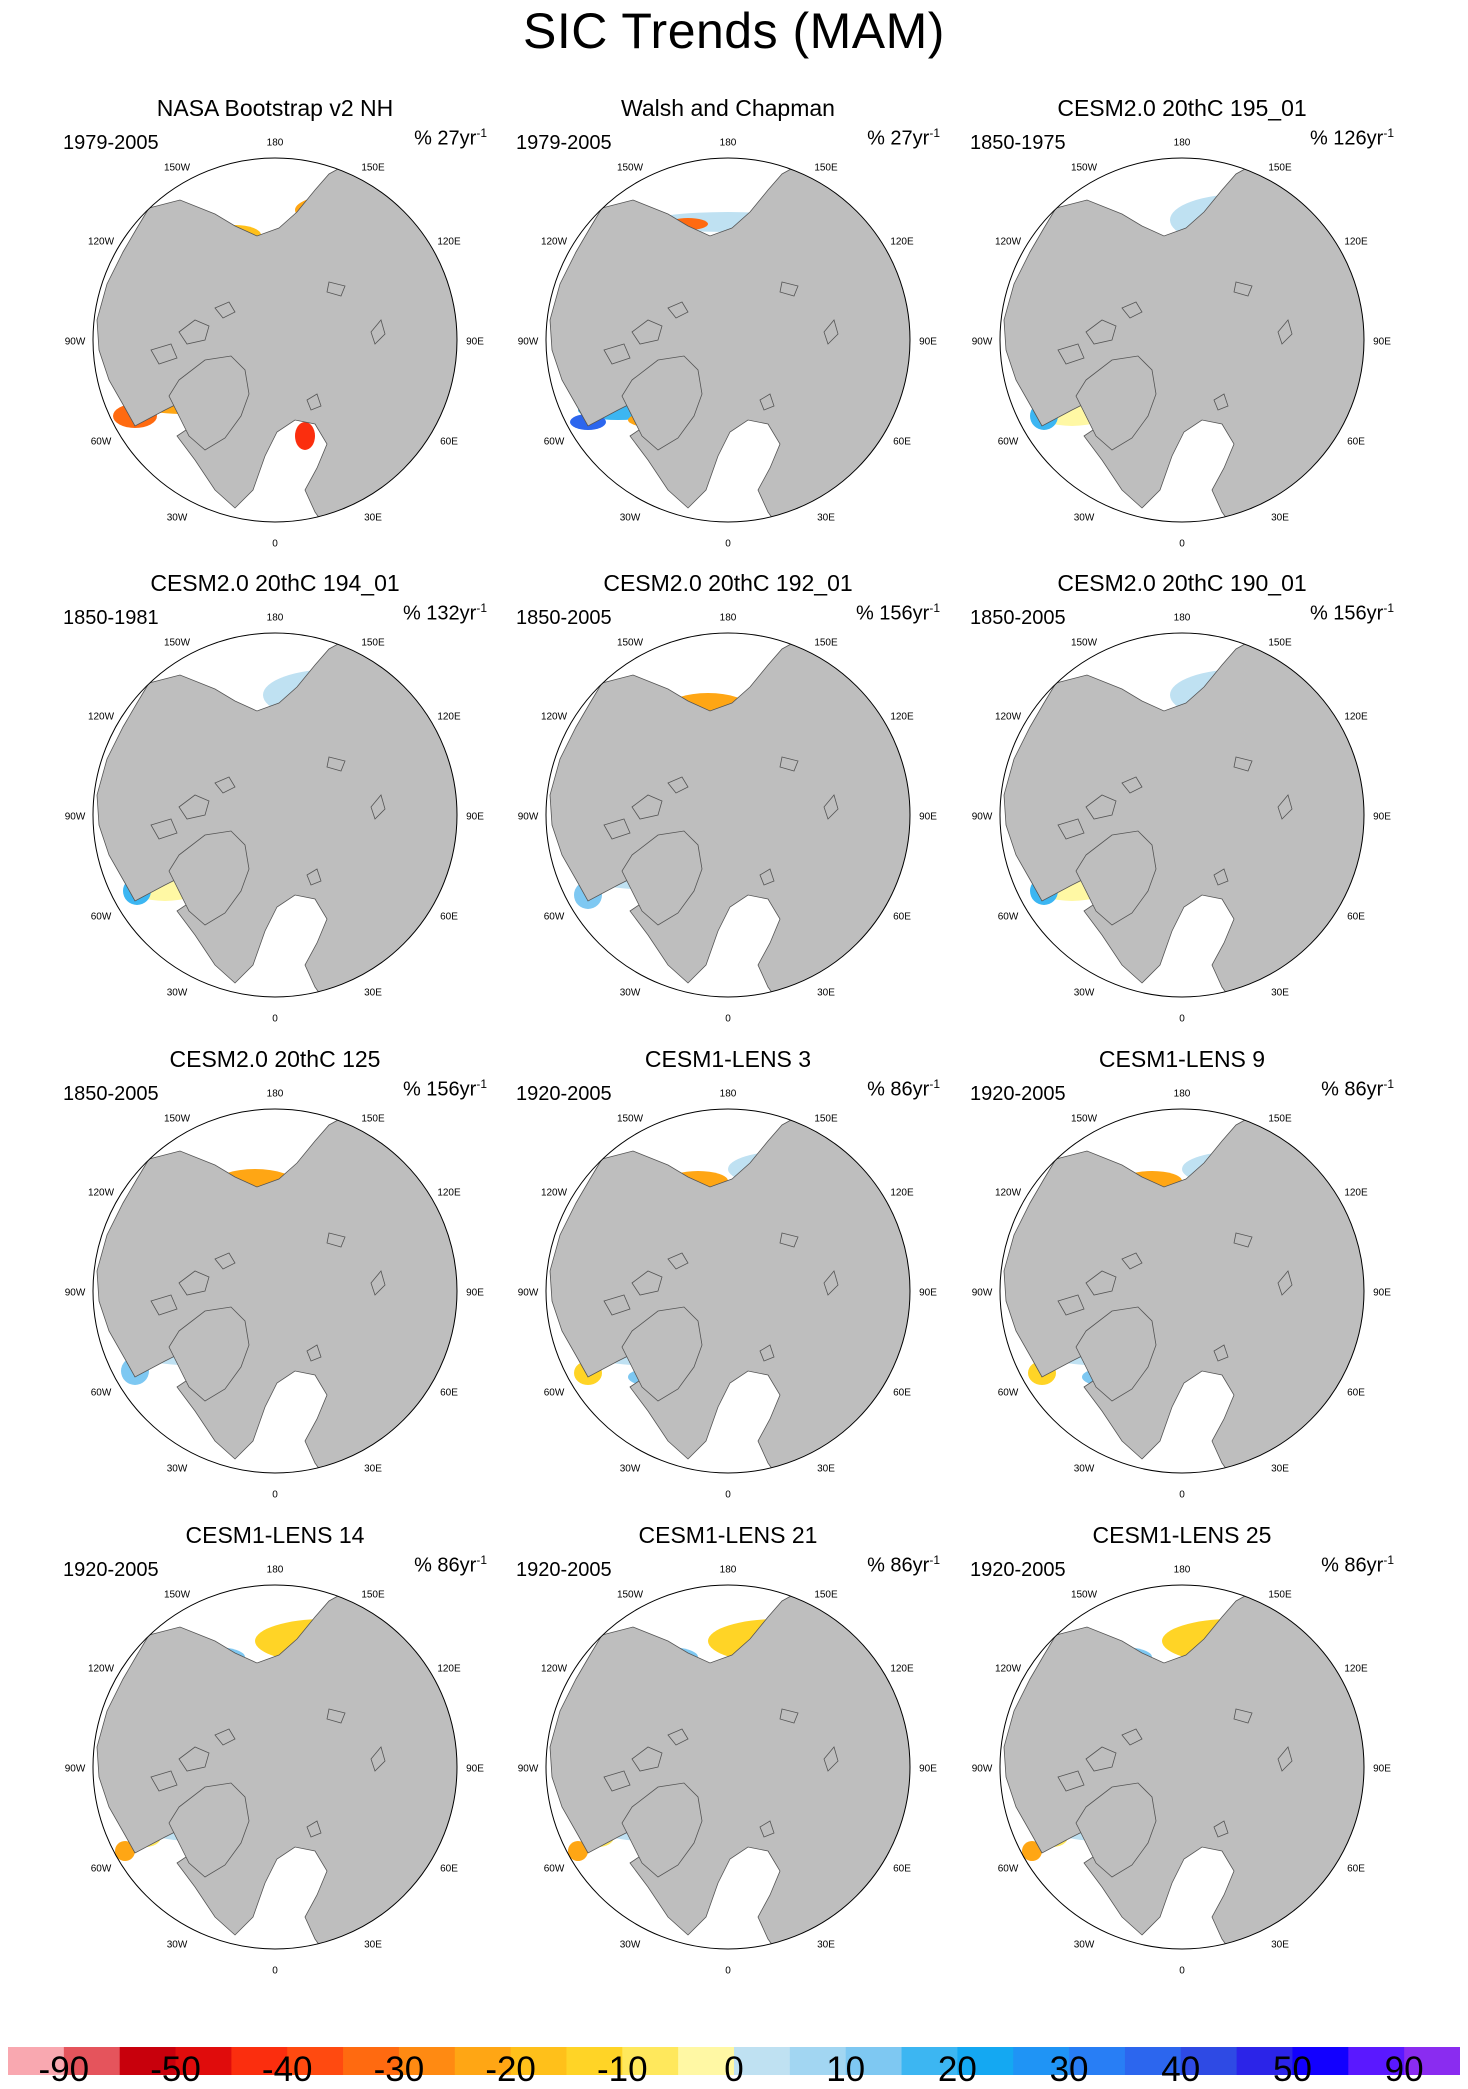 The image size is (1468, 2089). What do you see at coordinates (439, 613) in the screenshot?
I see `panel-trend-text: % 132yr` at bounding box center [439, 613].